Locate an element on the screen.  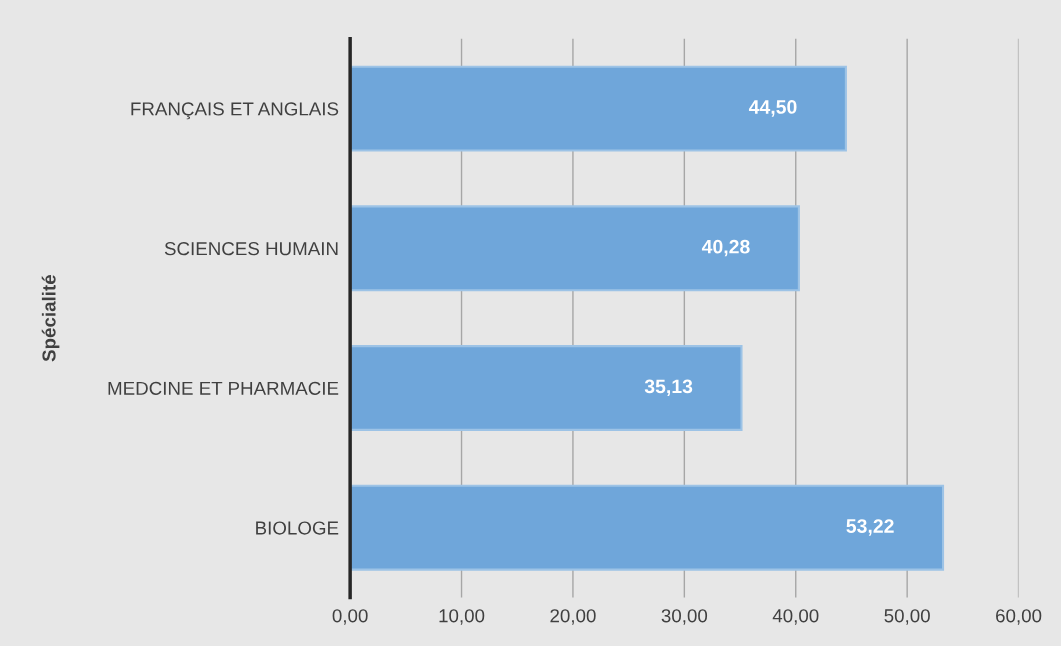
x-tick-label: 40,00 is located at coordinates (795, 617).